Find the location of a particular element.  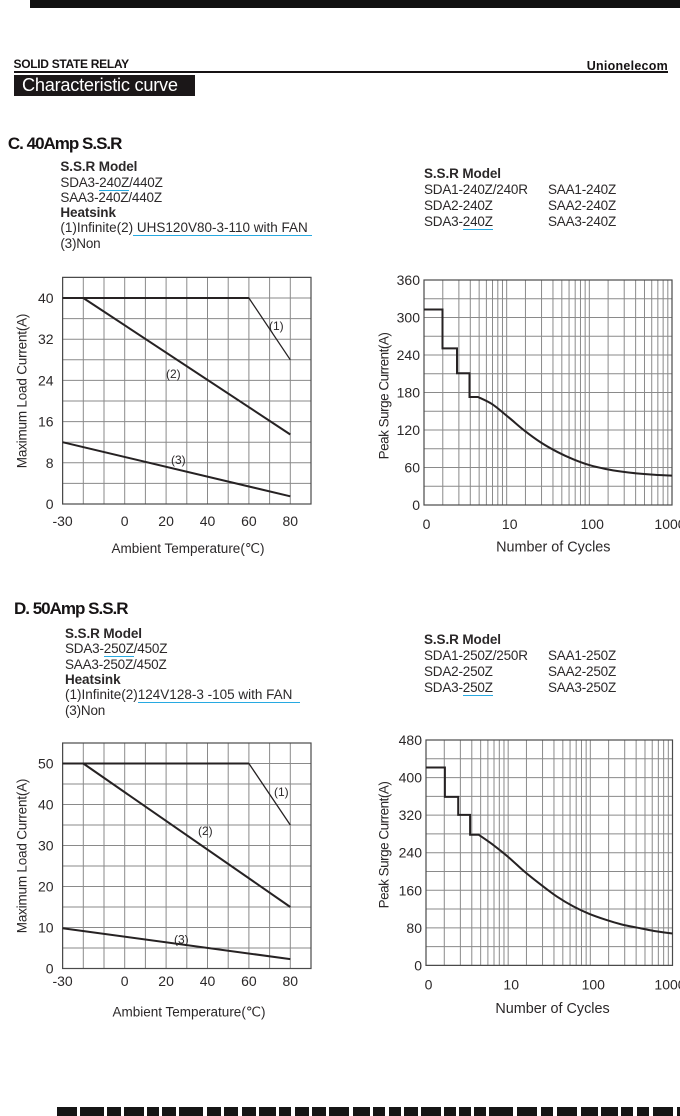

svg-text: 32 is located at coordinates (46, 339).